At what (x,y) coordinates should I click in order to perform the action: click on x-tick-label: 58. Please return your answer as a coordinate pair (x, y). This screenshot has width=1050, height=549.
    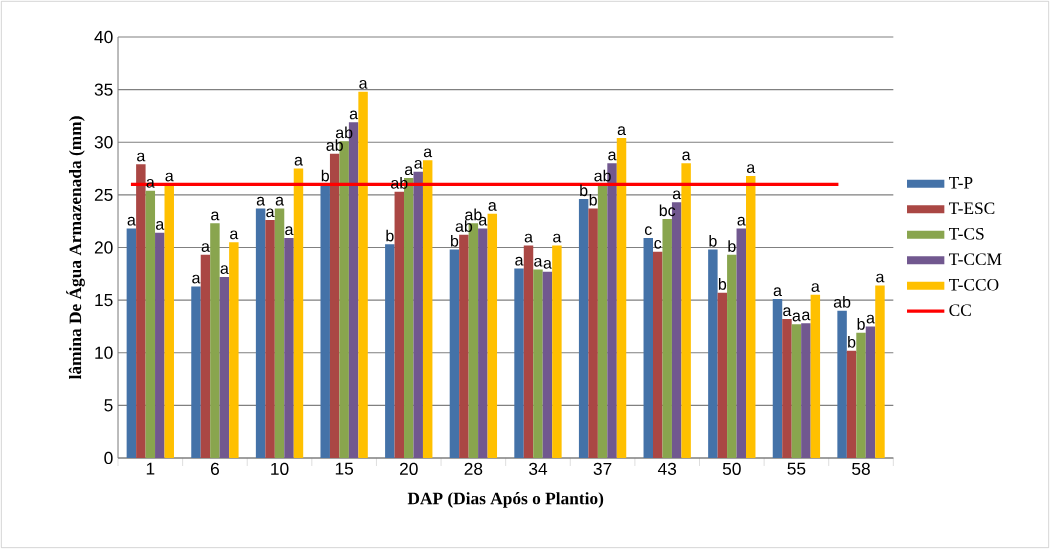
    Looking at the image, I should click on (861, 468).